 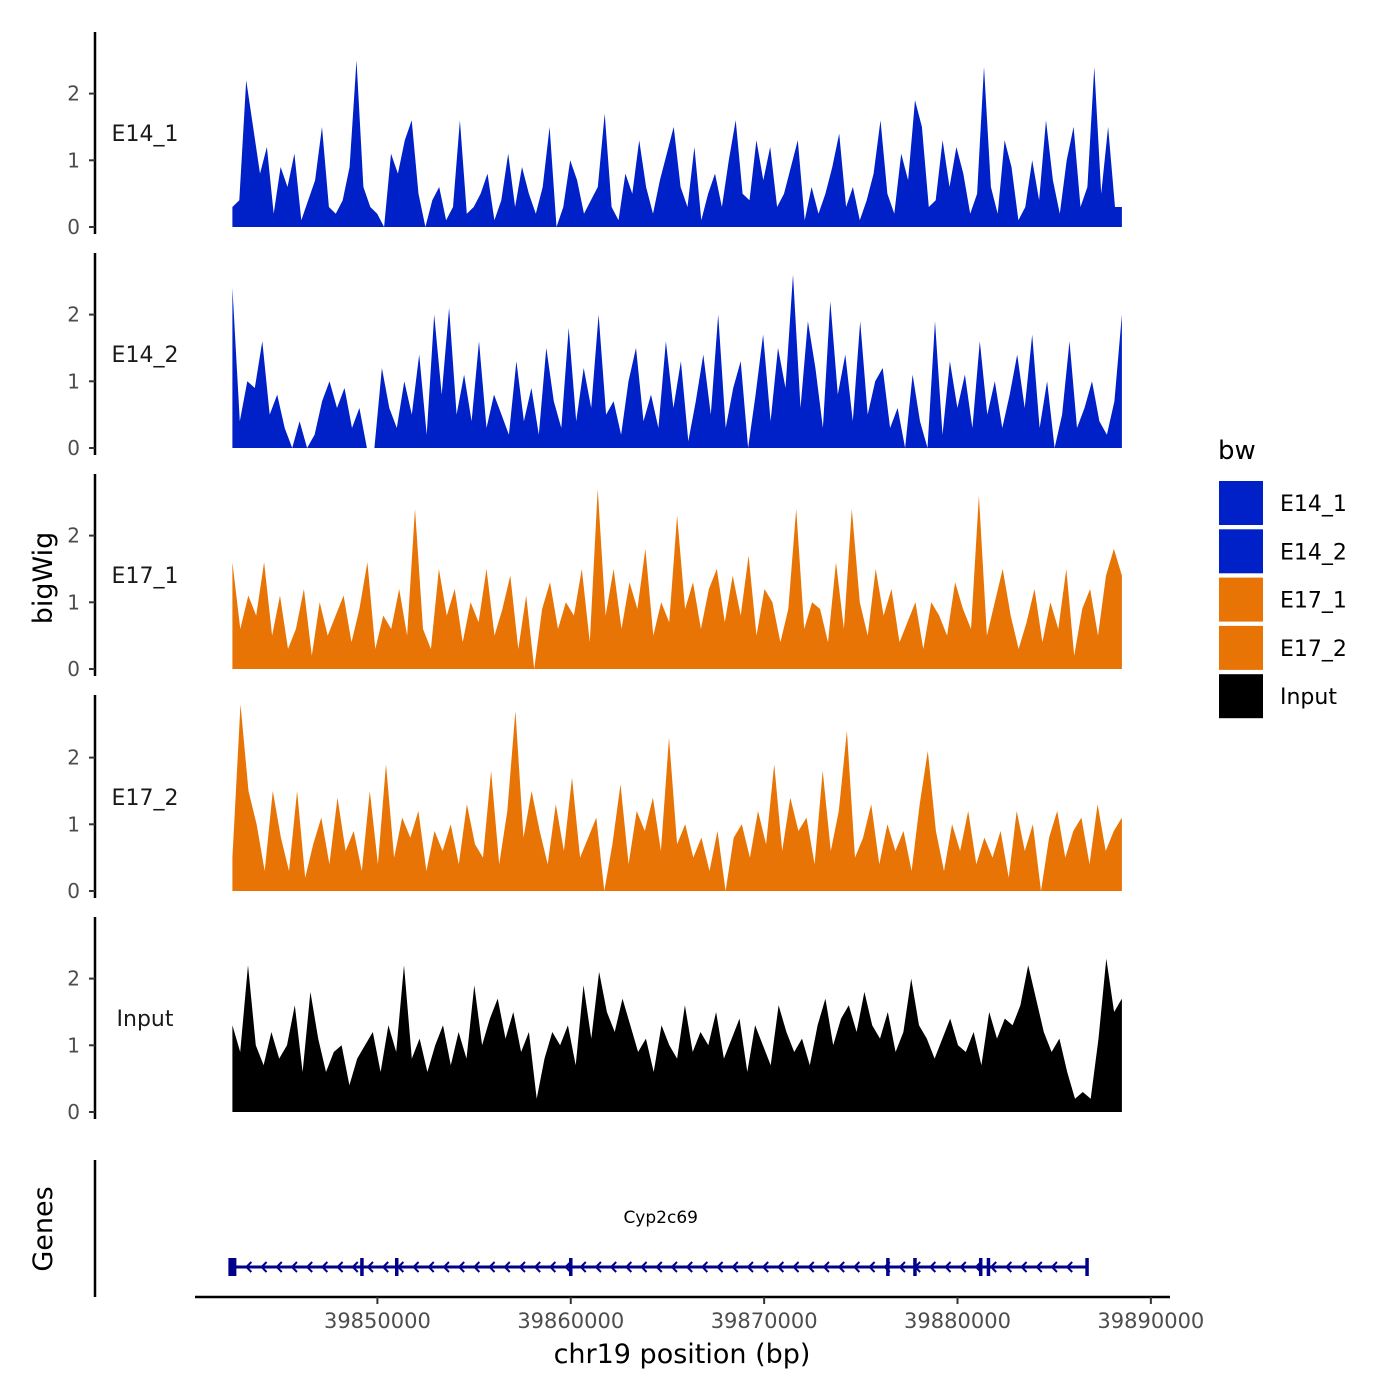 I want to click on x-tick-label: 39850000, so click(x=377, y=1321).